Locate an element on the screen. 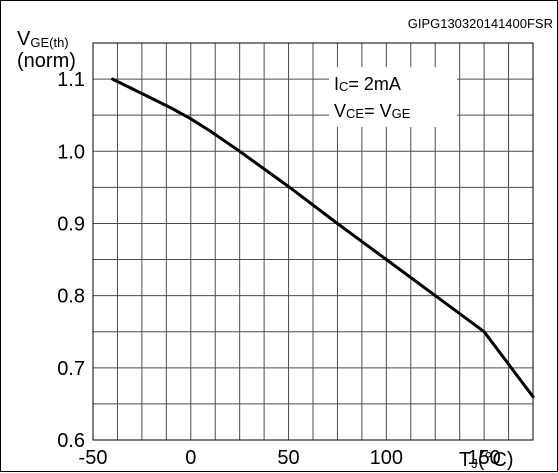 Image resolution: width=558 pixels, height=473 pixels. annotation-vce: VCE= VGE is located at coordinates (372, 111).